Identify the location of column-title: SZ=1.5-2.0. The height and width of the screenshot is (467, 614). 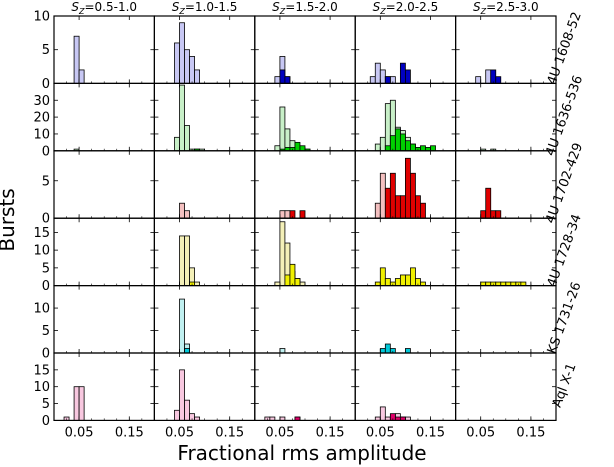
(305, 8).